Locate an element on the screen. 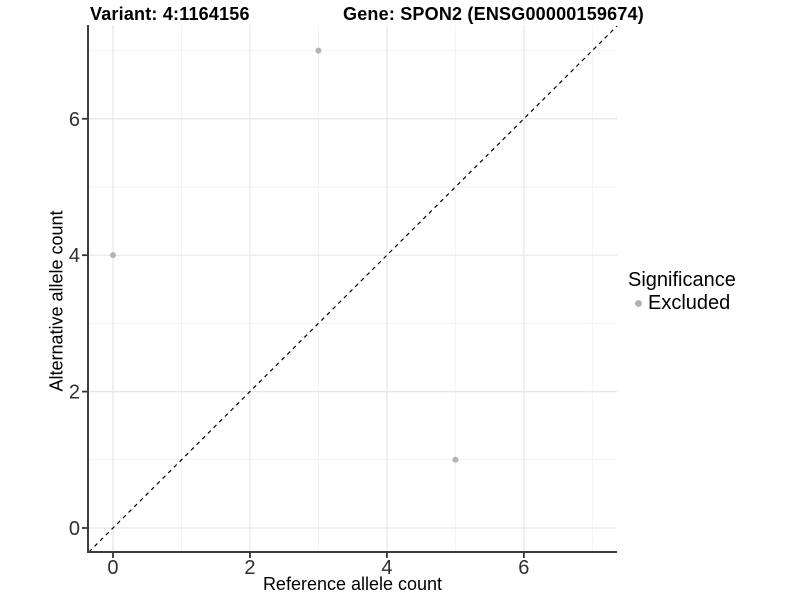 The image size is (800, 600). x-tick-label: 4 is located at coordinates (386, 568).